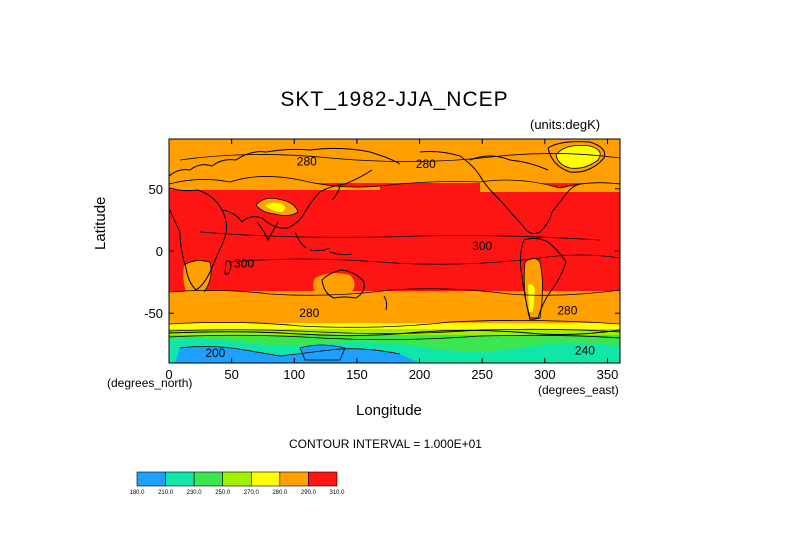  What do you see at coordinates (385, 444) in the screenshot?
I see `contour-interval-text: CONTOUR INTERVAL = 1.000E+01` at bounding box center [385, 444].